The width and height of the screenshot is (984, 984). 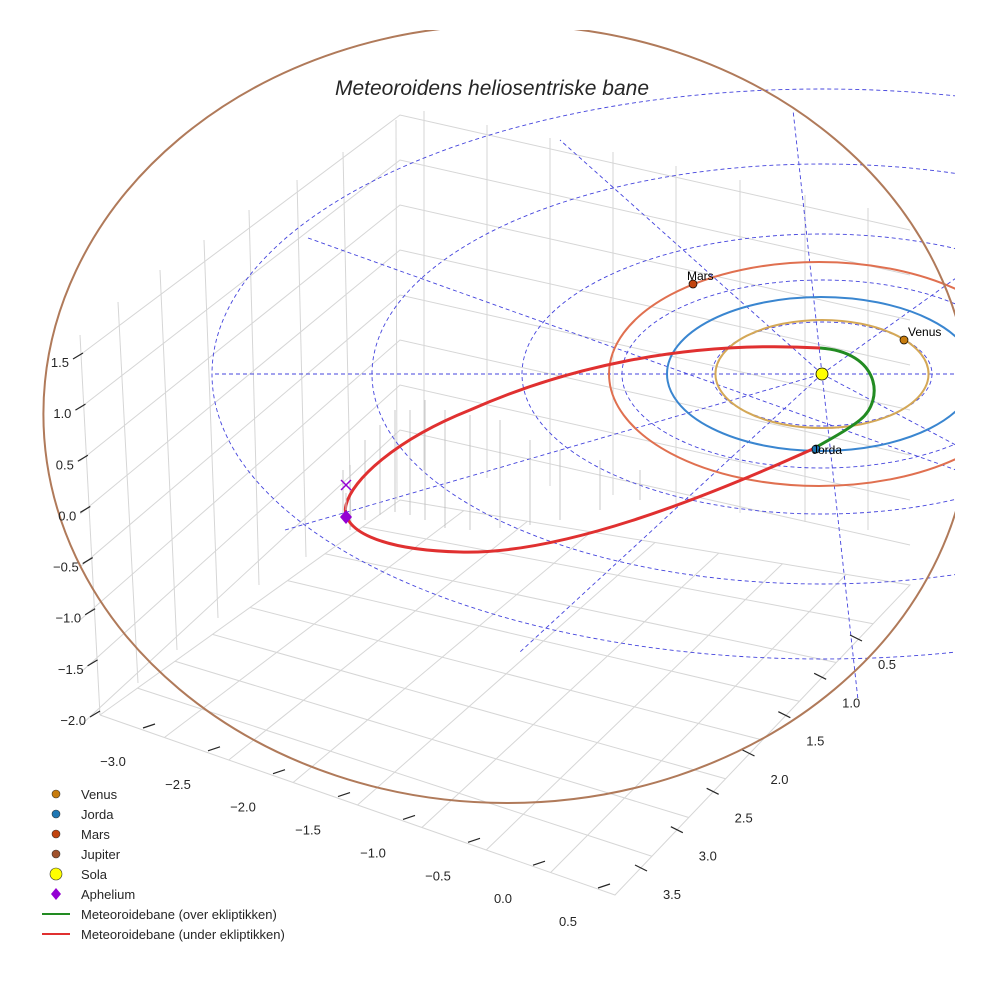 I want to click on legend-label: Jorda, so click(x=97, y=814).